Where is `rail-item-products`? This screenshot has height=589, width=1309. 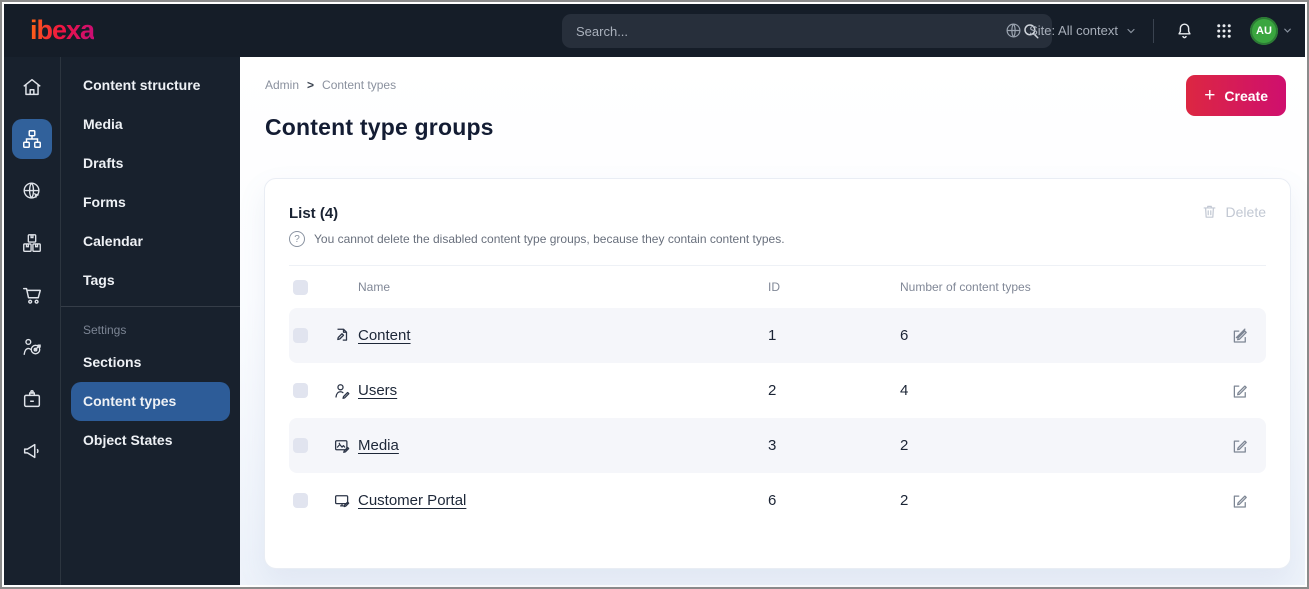 rail-item-products is located at coordinates (32, 243).